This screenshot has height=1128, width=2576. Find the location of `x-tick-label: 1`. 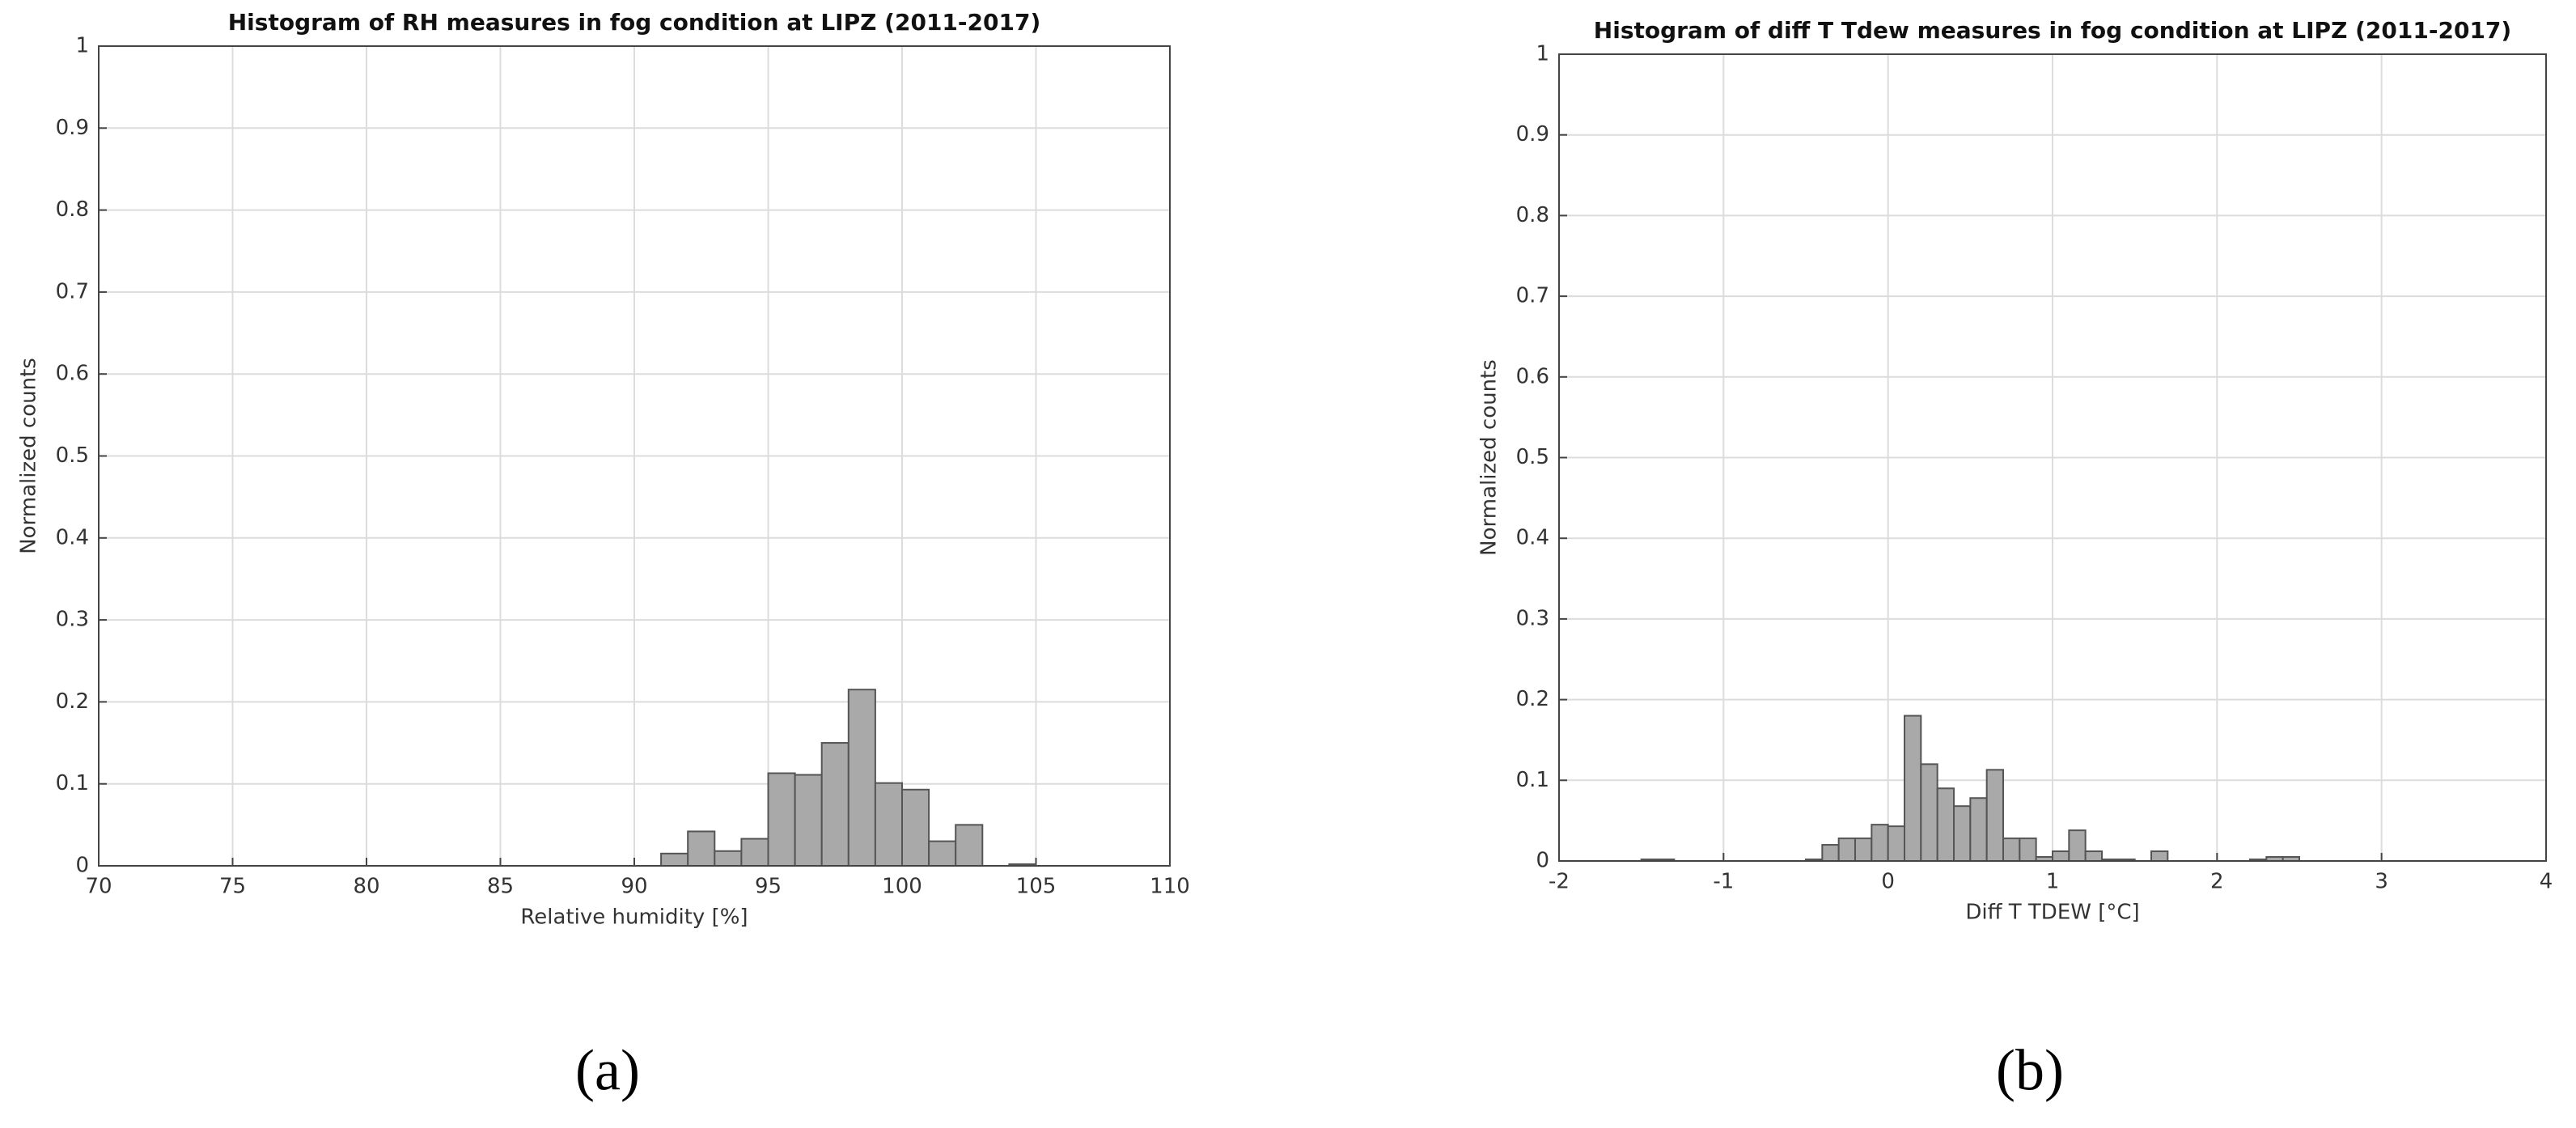

x-tick-label: 1 is located at coordinates (2053, 882).